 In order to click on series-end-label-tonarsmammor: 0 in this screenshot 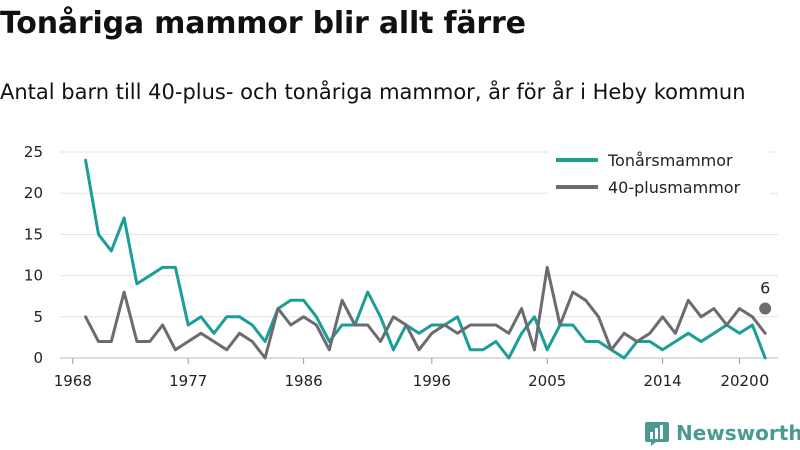, I will do `click(764, 380)`.